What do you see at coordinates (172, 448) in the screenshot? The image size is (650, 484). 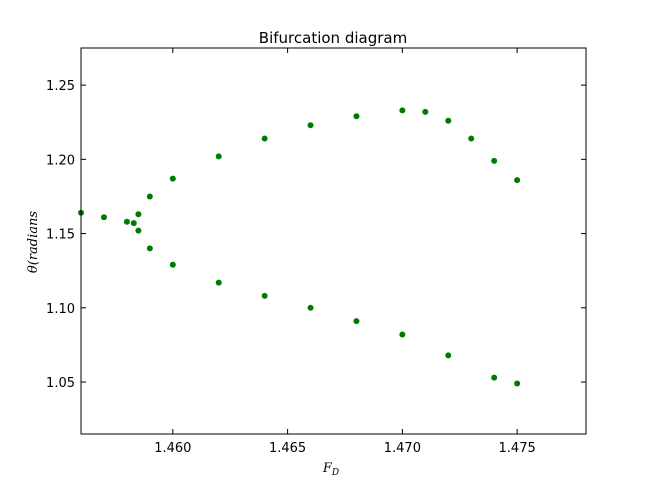 I see `x-tick-label: 1.460` at bounding box center [172, 448].